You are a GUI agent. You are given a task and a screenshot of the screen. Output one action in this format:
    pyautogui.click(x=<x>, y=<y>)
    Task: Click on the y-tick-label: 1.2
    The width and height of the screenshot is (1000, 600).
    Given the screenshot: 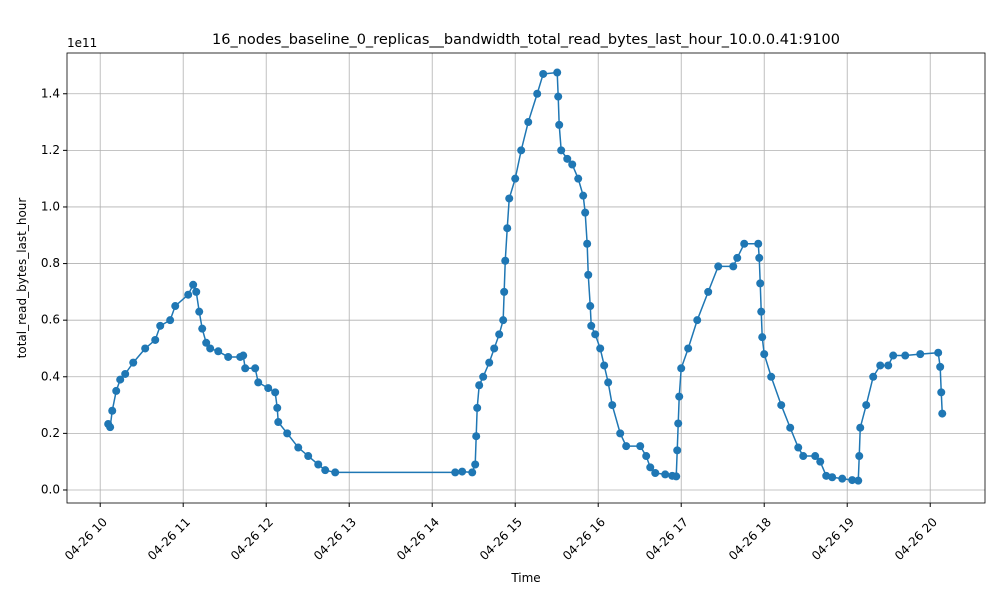 What is the action you would take?
    pyautogui.click(x=50, y=150)
    